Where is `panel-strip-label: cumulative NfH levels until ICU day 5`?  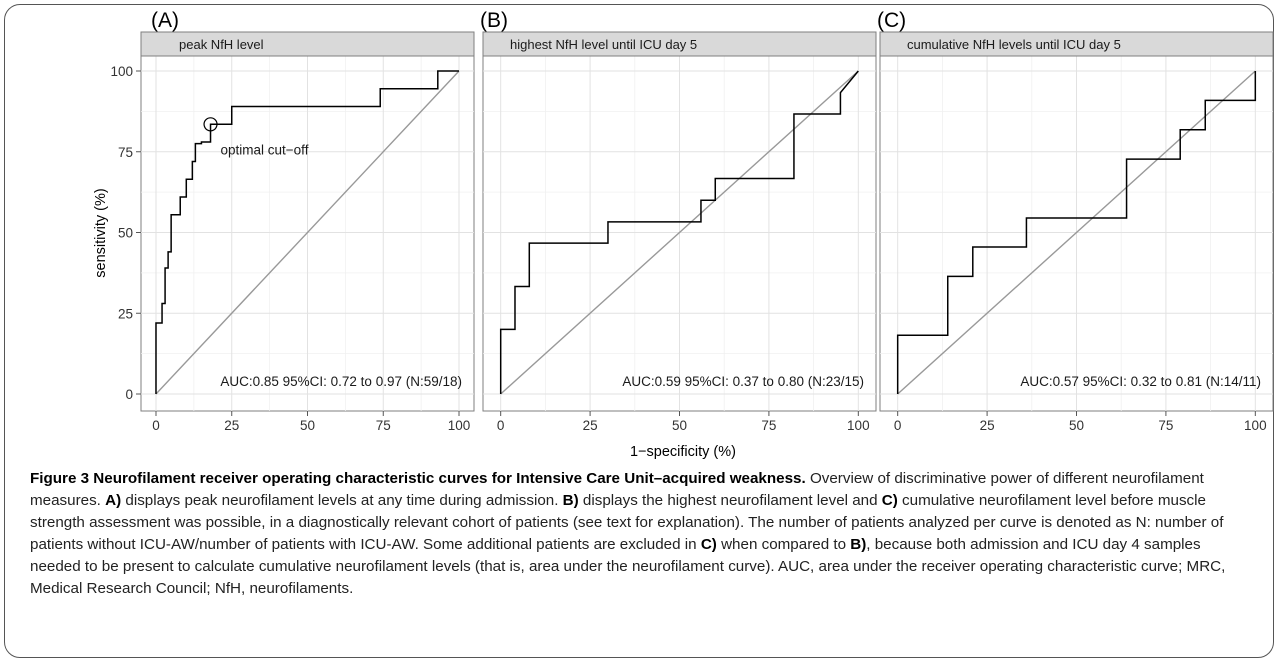 panel-strip-label: cumulative NfH levels until ICU day 5 is located at coordinates (1014, 44).